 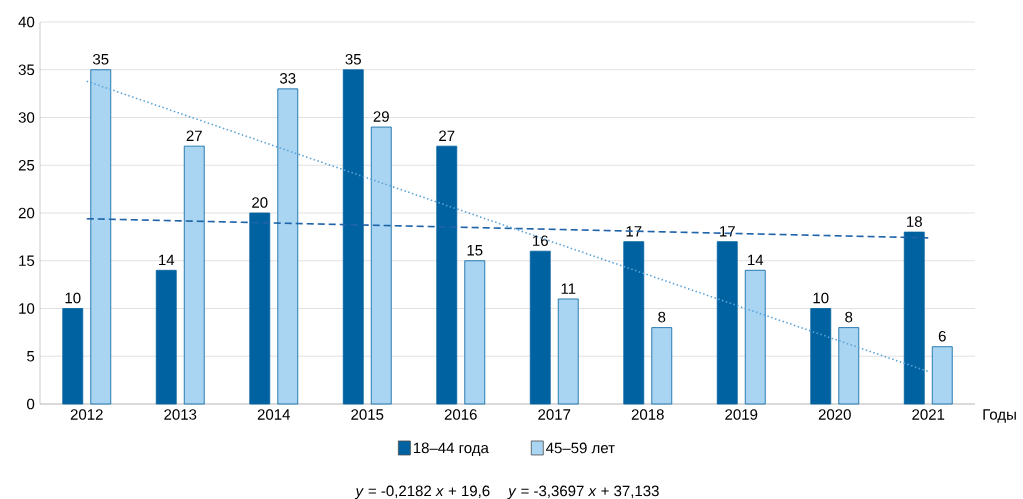 I want to click on data-label: 16, so click(x=540, y=240).